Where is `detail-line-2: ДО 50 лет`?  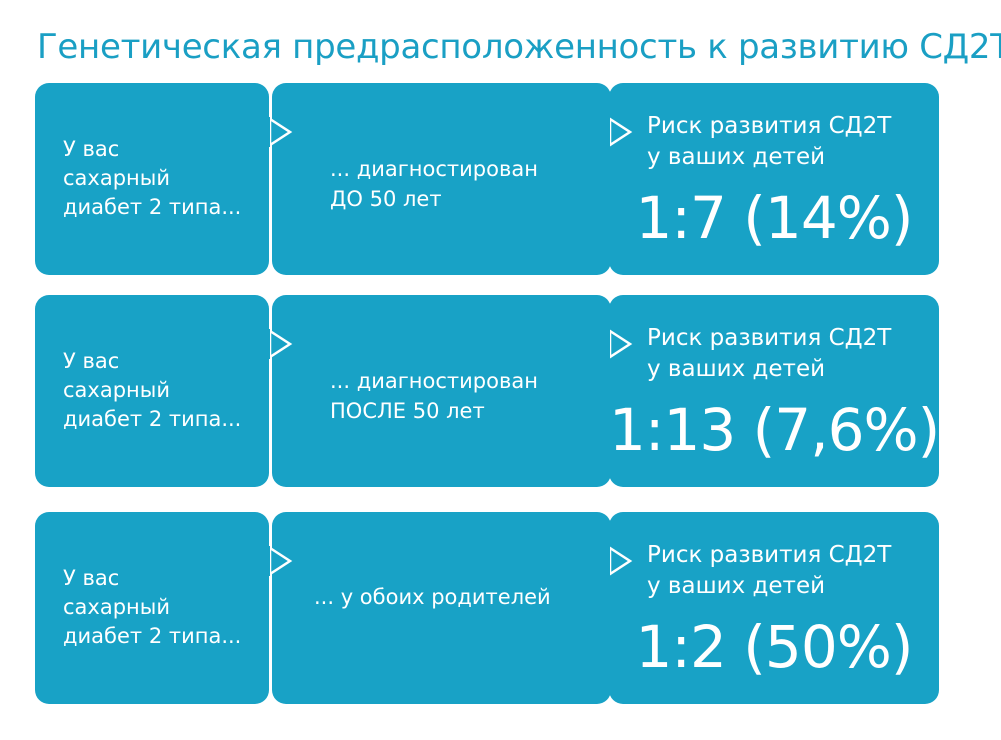
detail-line-2: ДО 50 лет is located at coordinates (386, 199).